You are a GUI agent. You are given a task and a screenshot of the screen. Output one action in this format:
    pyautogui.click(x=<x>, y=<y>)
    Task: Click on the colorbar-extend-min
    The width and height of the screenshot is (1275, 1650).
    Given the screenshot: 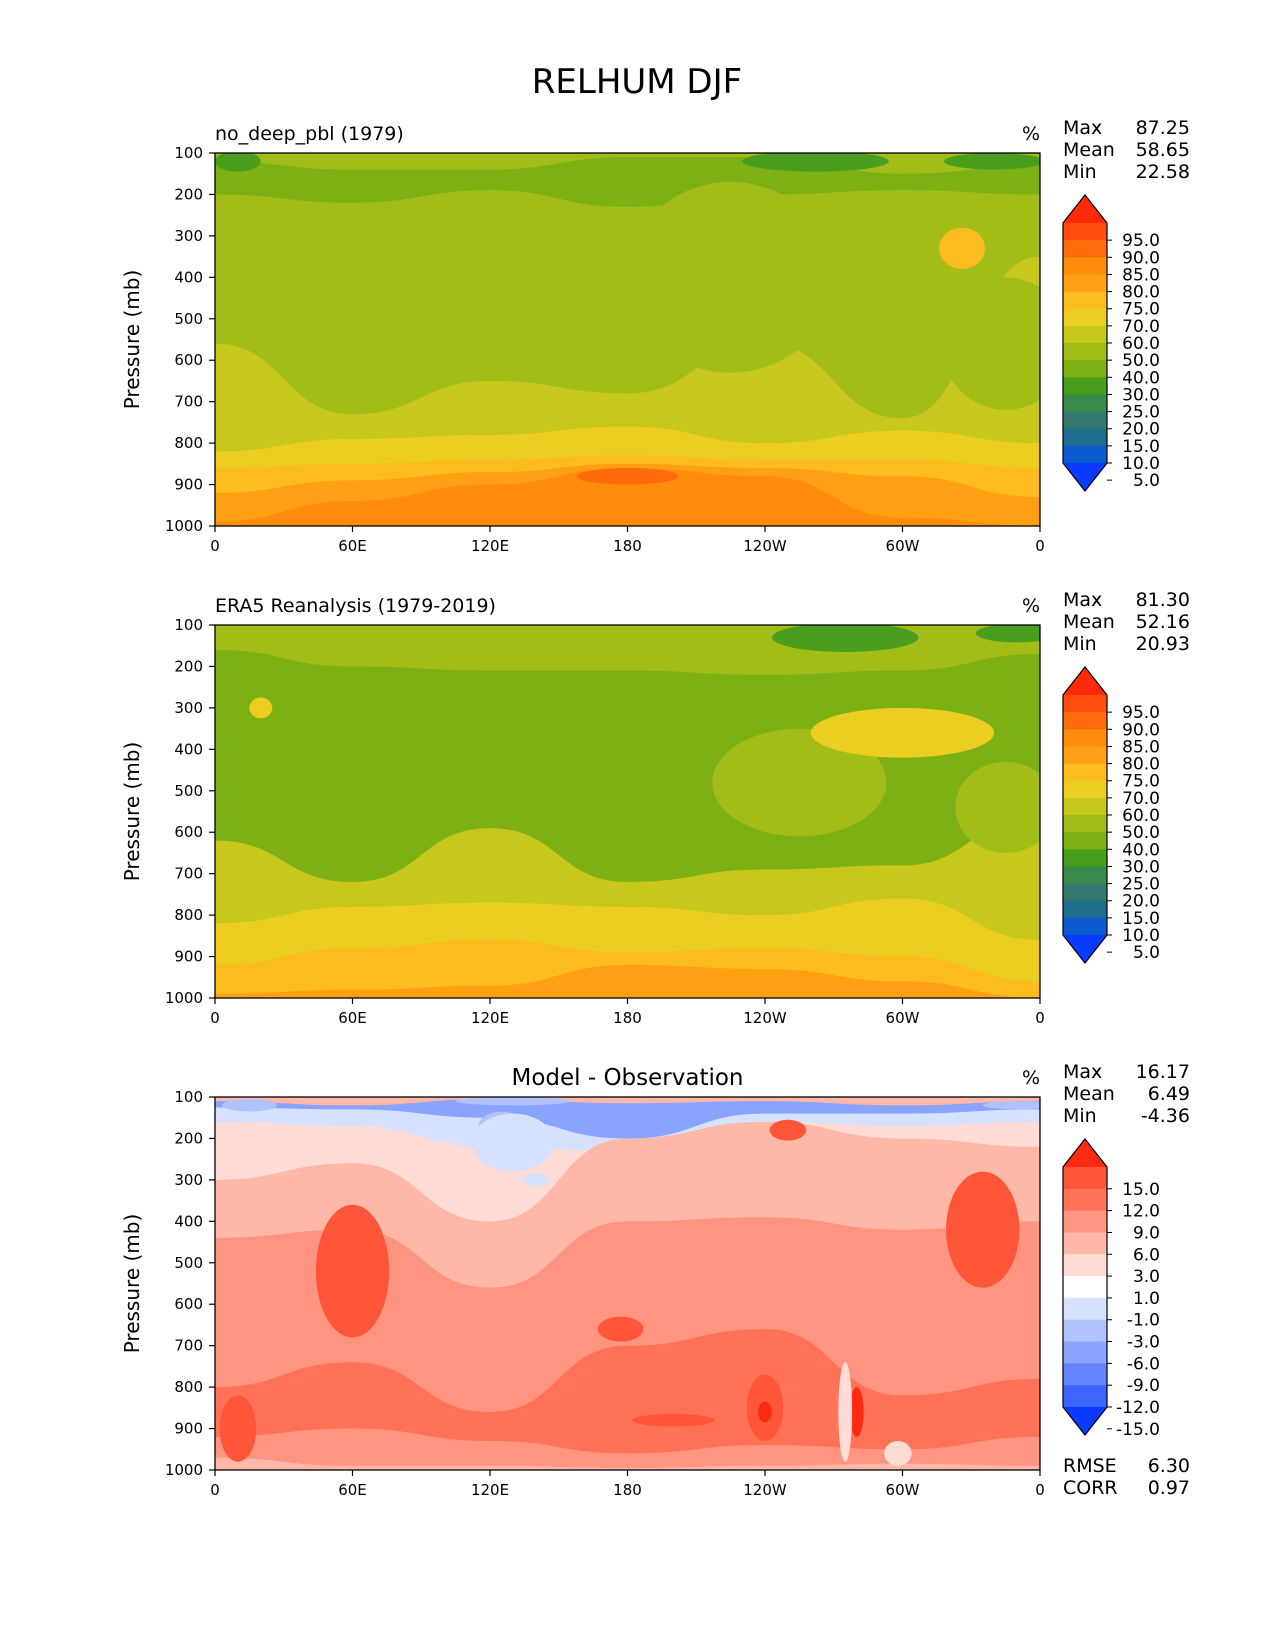 What is the action you would take?
    pyautogui.click(x=1085, y=477)
    